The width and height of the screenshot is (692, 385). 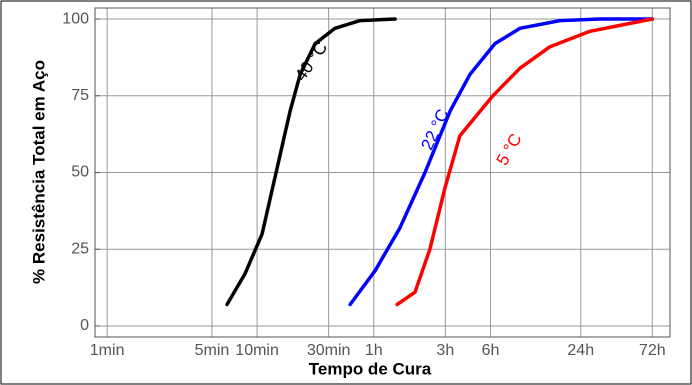 What do you see at coordinates (80, 248) in the screenshot?
I see `y-tick-label: 25` at bounding box center [80, 248].